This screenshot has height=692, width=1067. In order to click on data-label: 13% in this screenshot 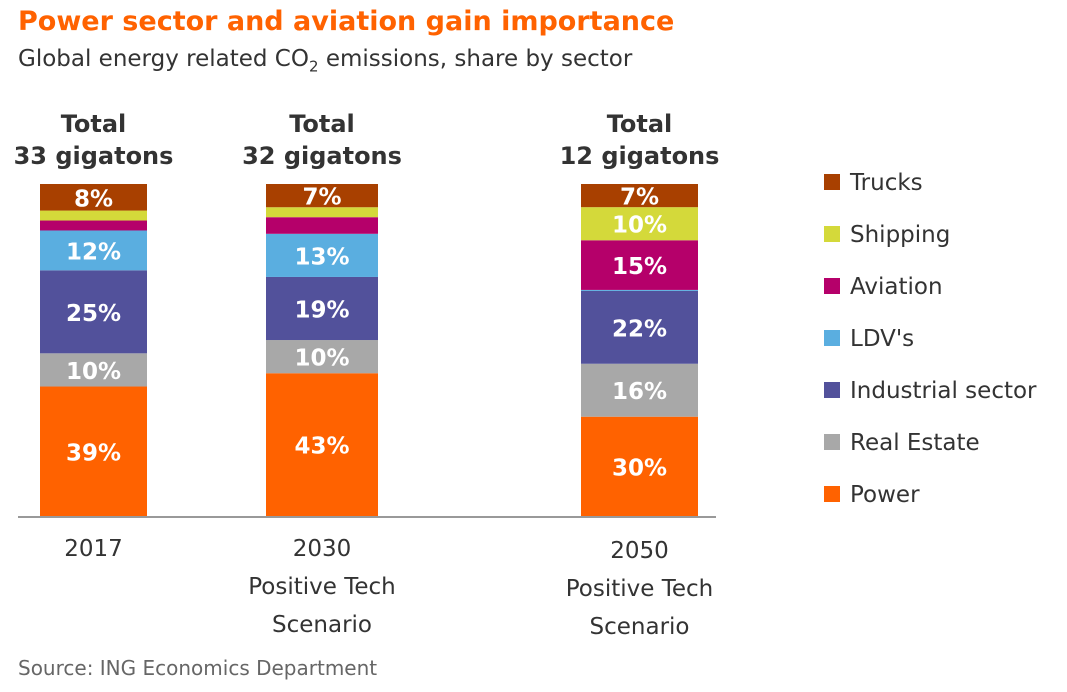, I will do `click(321, 257)`.